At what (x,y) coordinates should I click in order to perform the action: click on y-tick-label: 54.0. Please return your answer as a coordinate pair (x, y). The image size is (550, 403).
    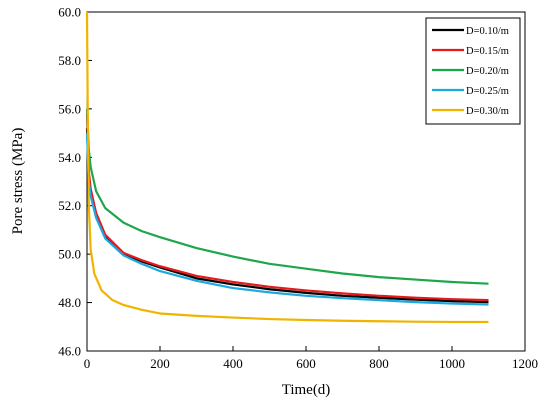
    Looking at the image, I should click on (69, 157).